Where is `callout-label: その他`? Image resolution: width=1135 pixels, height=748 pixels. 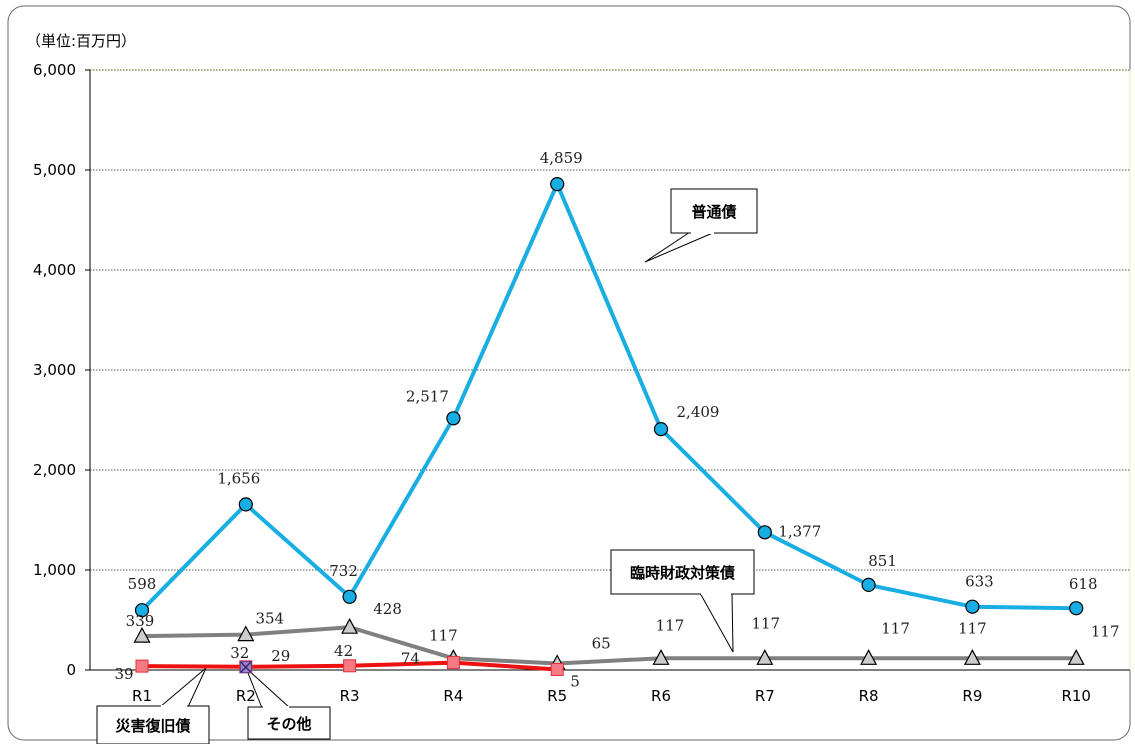 callout-label: その他 is located at coordinates (288, 724).